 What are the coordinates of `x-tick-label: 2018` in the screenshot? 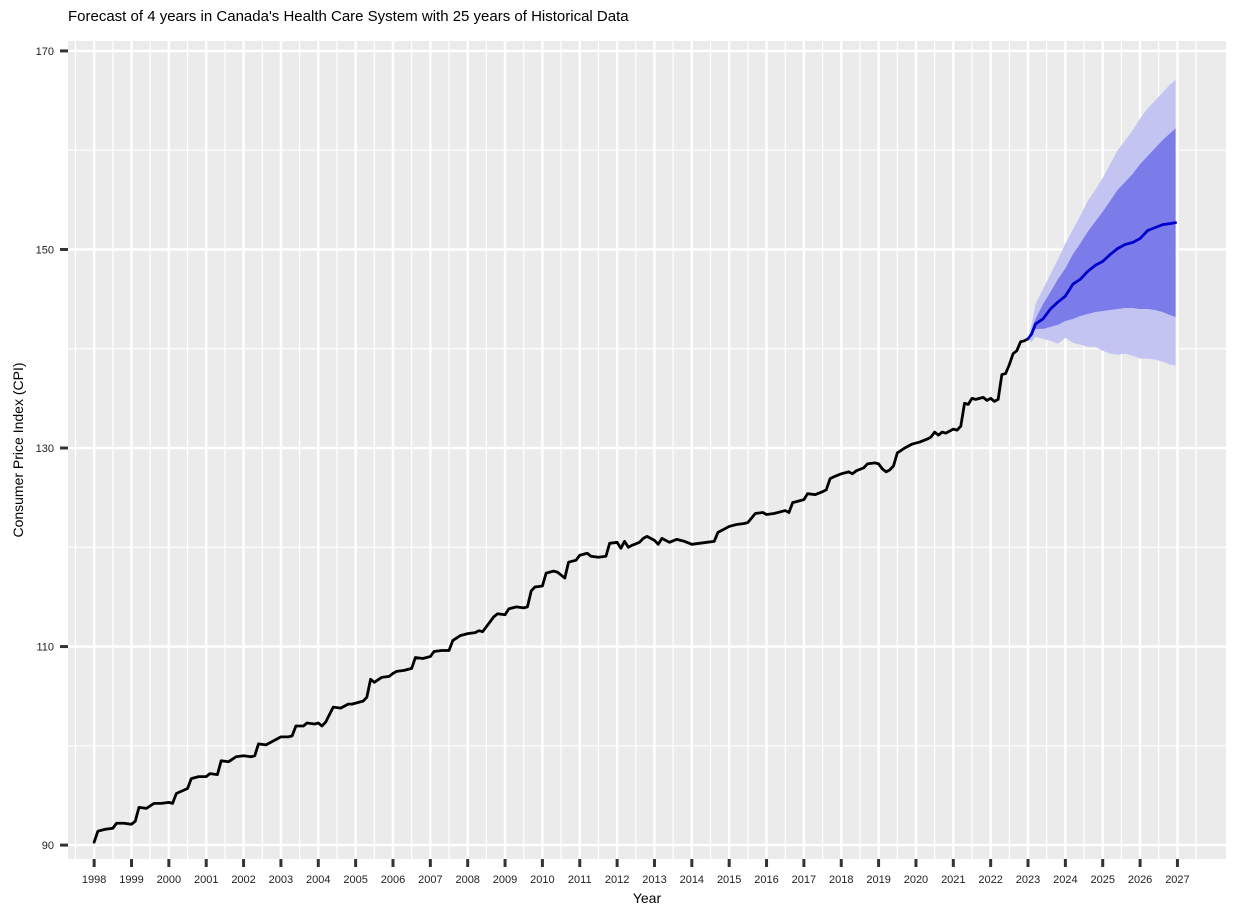 It's located at (841, 880).